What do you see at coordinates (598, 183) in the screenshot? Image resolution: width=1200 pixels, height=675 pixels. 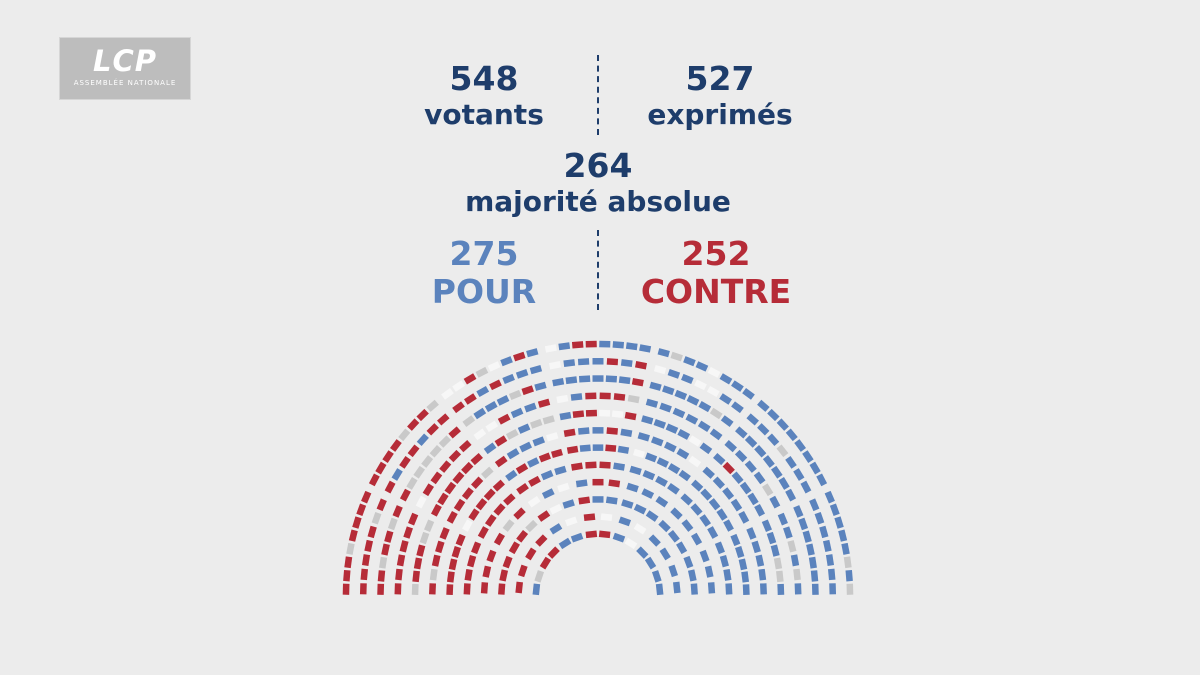 I see `majorite-stat: 264 majorité absolue` at bounding box center [598, 183].